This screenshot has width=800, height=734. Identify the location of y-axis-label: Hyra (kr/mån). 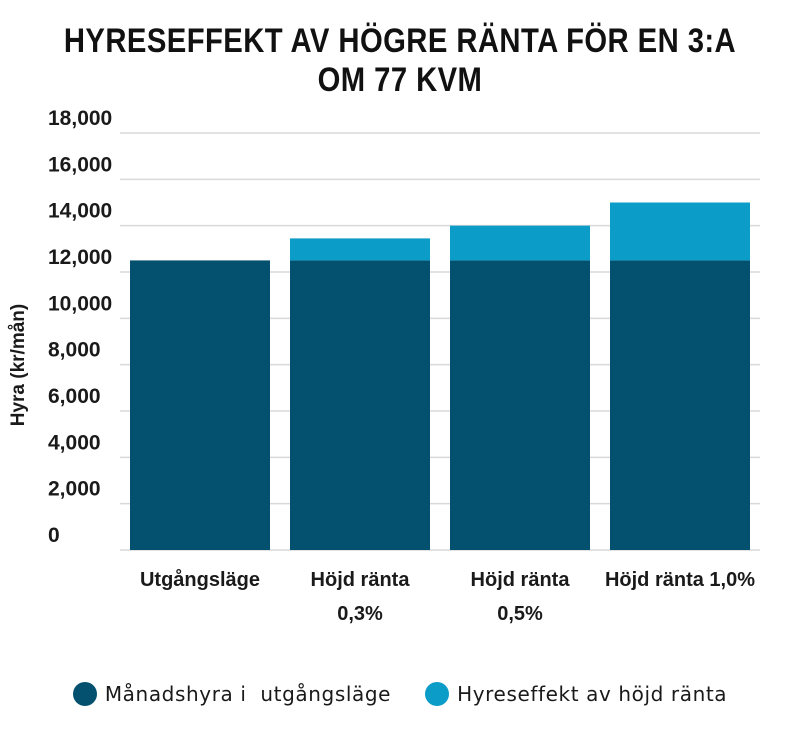
(18, 365).